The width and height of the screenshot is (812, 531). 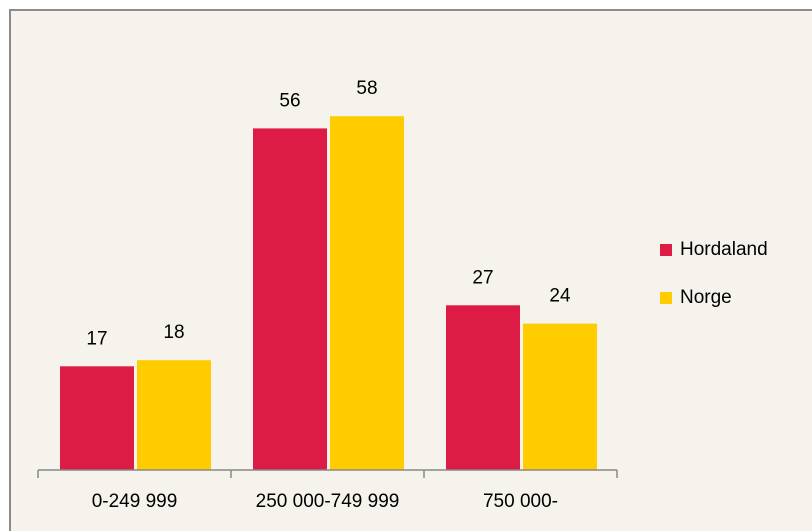 What do you see at coordinates (706, 297) in the screenshot?
I see `legend-label: Norge` at bounding box center [706, 297].